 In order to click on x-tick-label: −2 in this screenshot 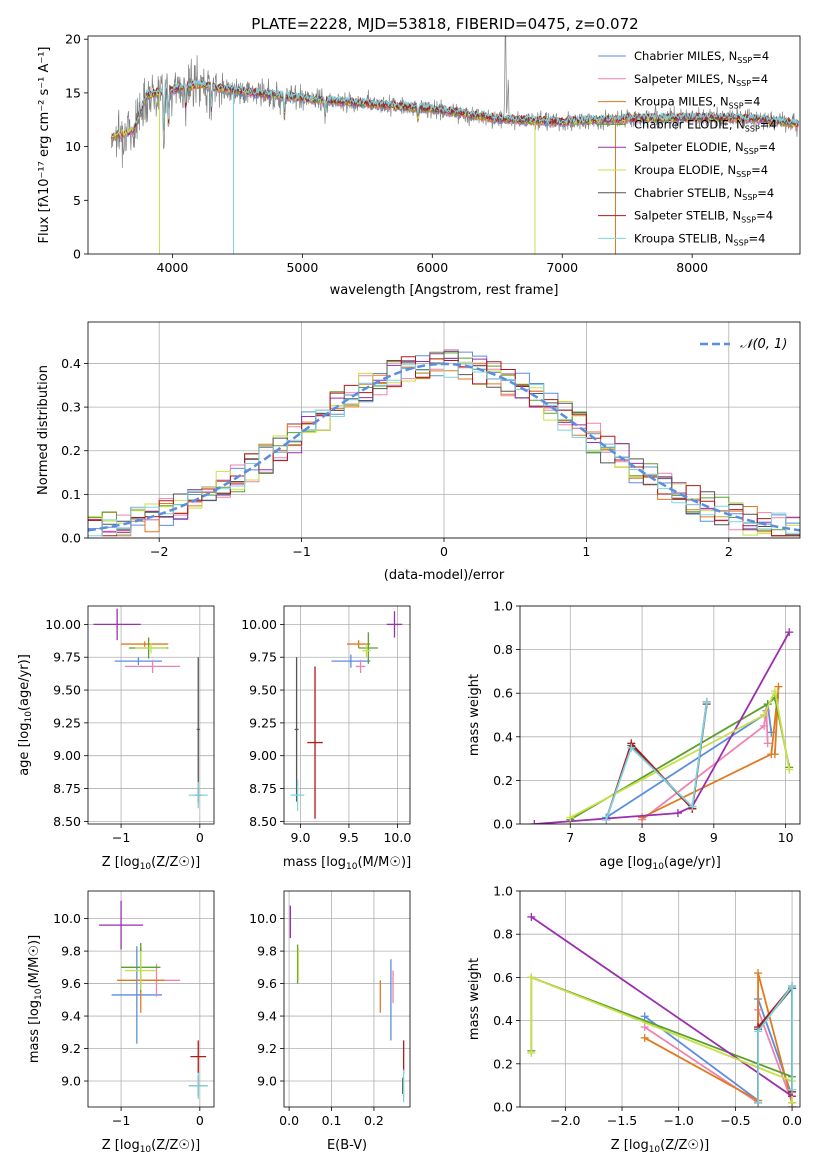, I will do `click(159, 551)`.